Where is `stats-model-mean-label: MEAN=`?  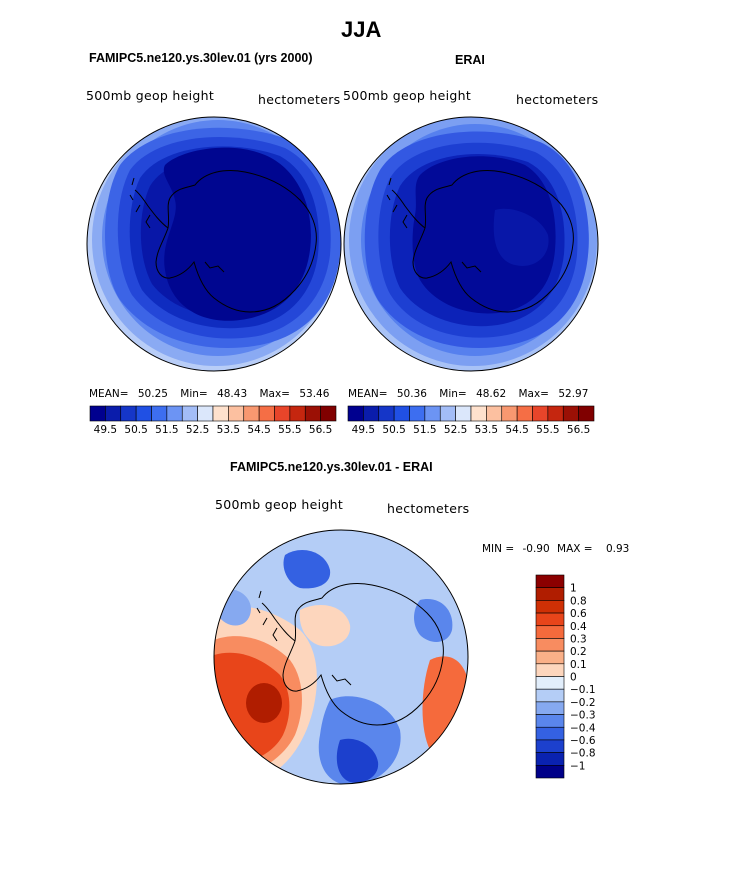
stats-model-mean-label: MEAN= is located at coordinates (109, 394).